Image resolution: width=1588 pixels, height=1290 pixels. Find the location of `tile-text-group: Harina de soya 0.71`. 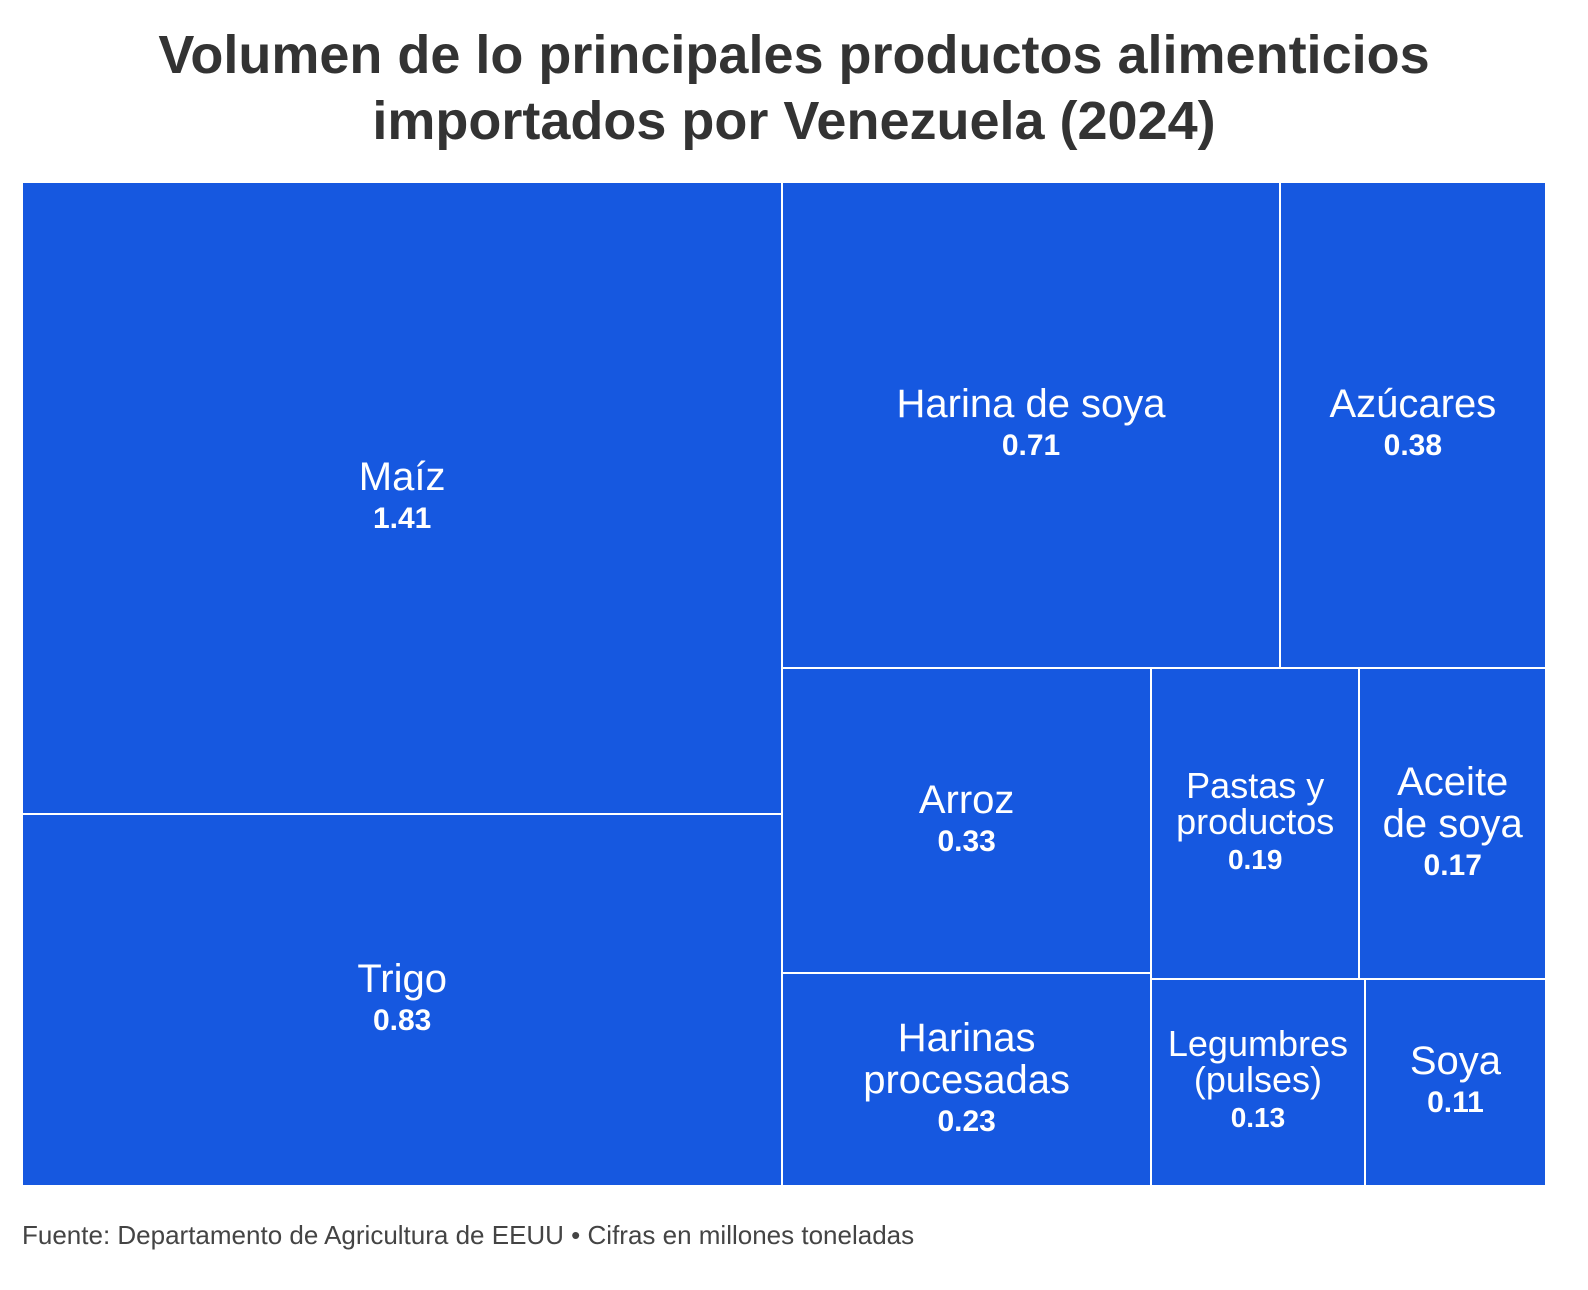

tile-text-group: Harina de soya 0.71 is located at coordinates (1031, 425).